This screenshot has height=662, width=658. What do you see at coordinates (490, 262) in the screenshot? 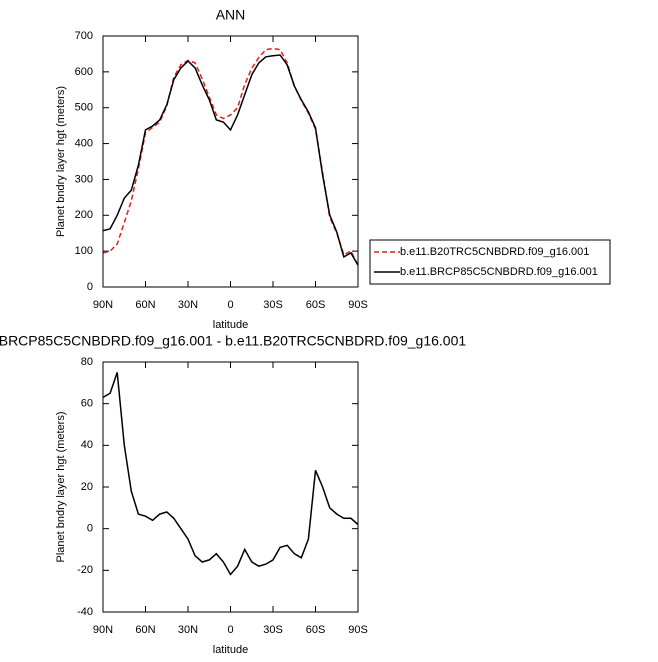
I see `legend-box` at bounding box center [490, 262].